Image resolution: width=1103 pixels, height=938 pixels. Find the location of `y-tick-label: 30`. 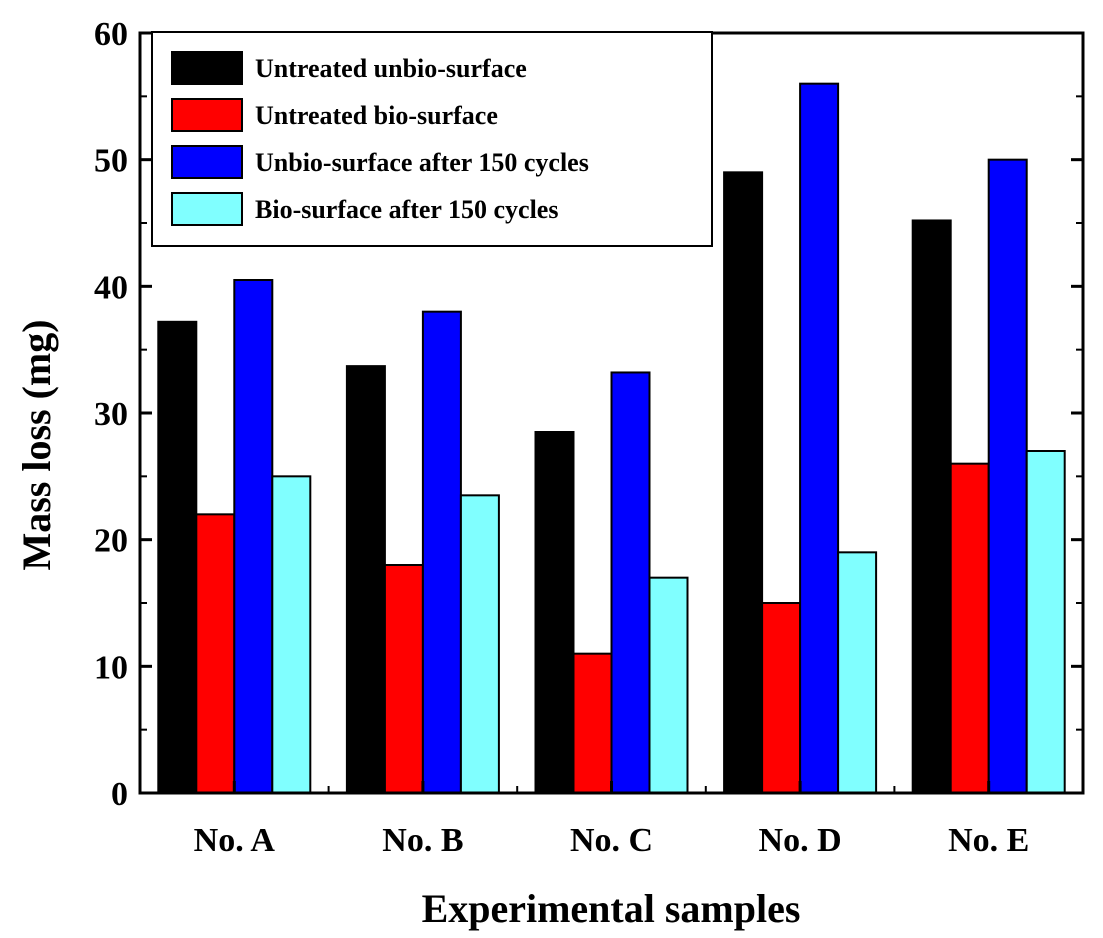

y-tick-label: 30 is located at coordinates (111, 414).